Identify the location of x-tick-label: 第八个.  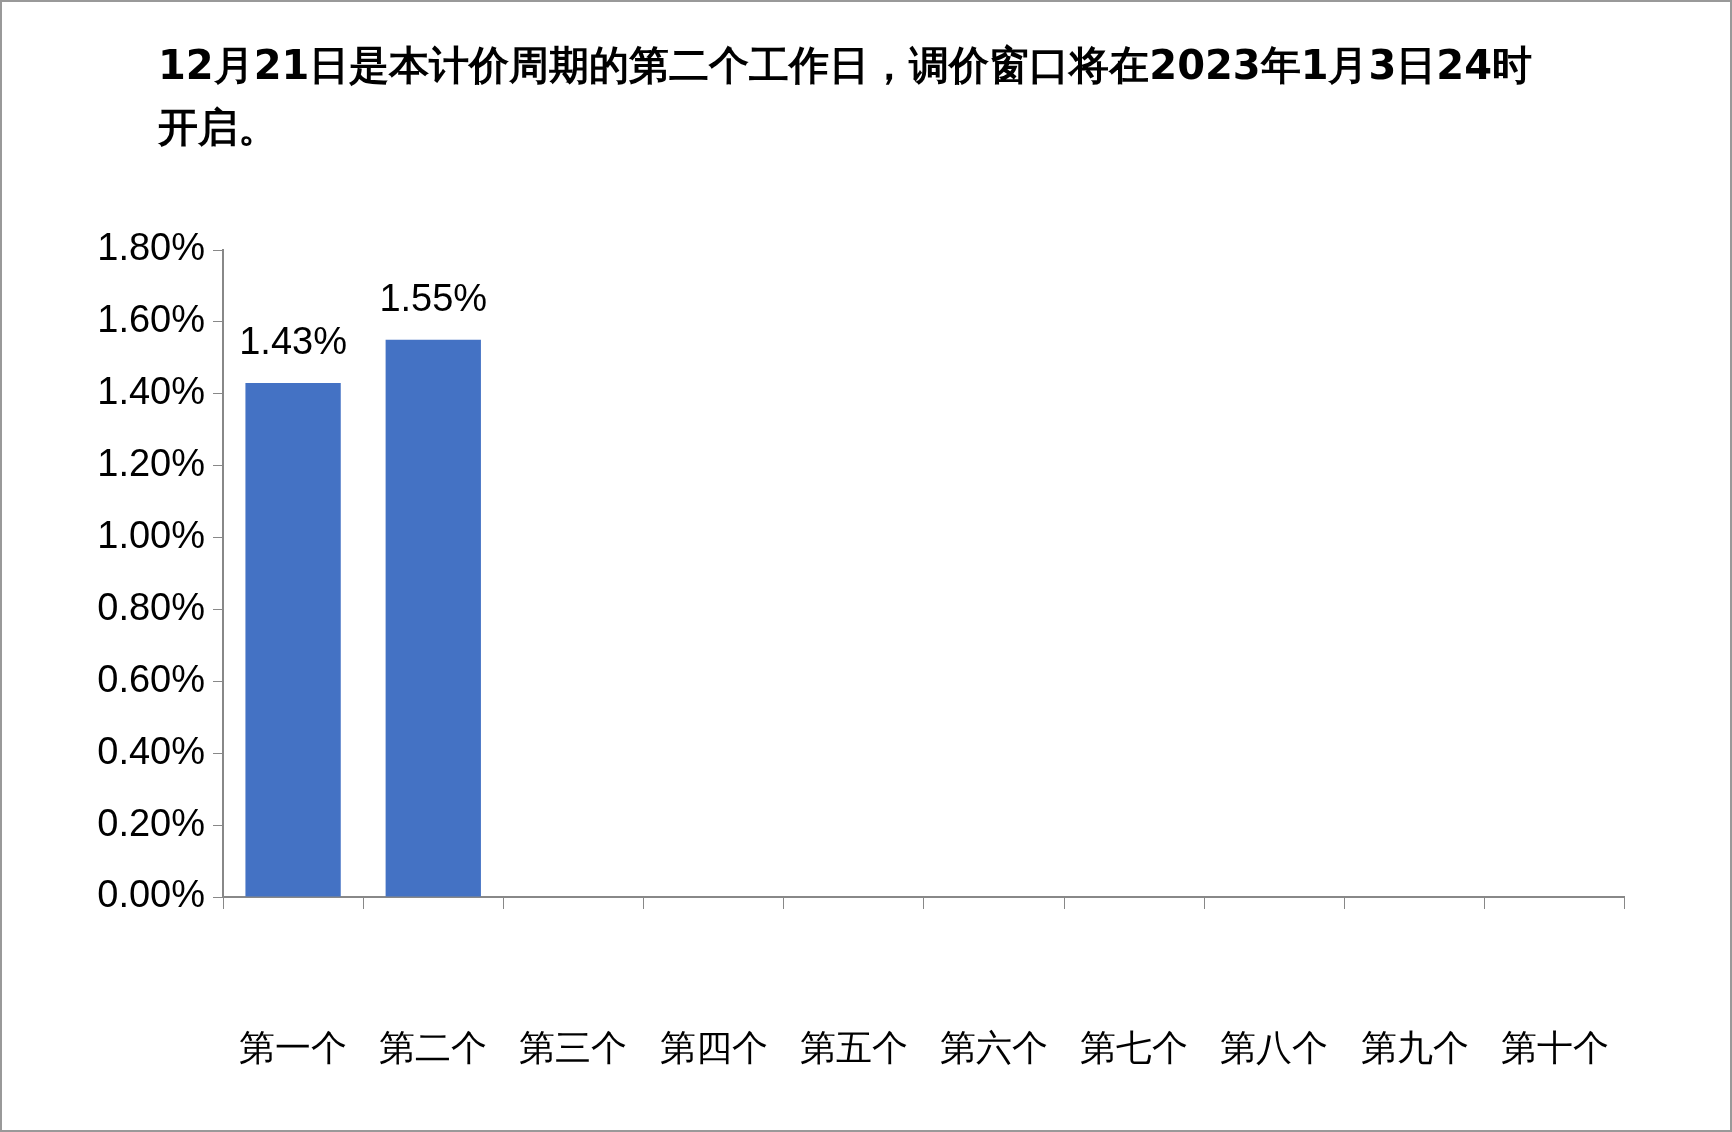
(1274, 1047).